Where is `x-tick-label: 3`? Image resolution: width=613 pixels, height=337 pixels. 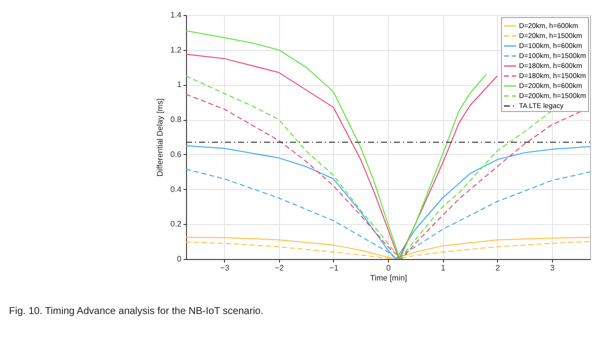
x-tick-label: 3 is located at coordinates (553, 268).